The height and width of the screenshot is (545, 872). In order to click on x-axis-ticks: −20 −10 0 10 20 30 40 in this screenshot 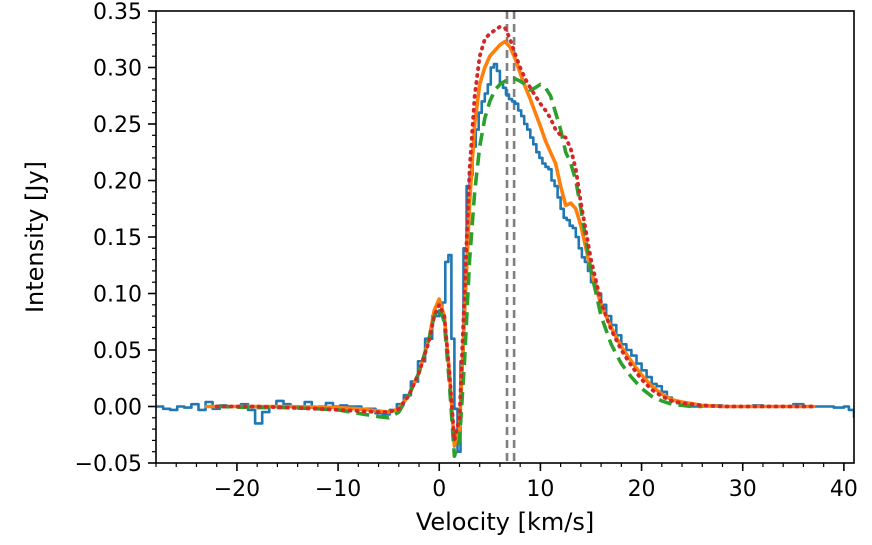, I will do `click(506, 482)`.